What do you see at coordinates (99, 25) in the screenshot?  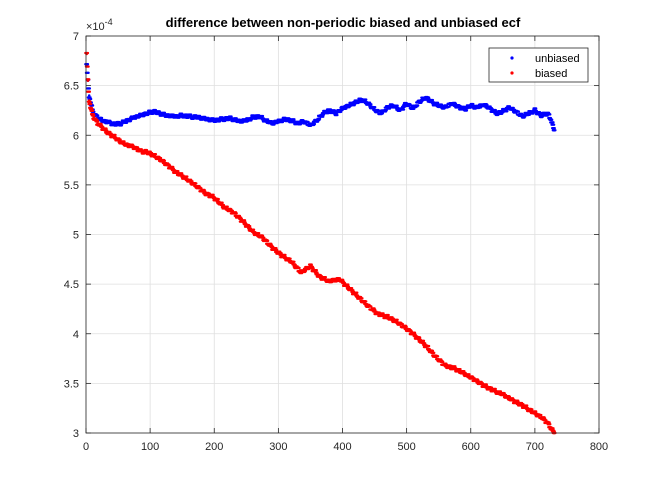 I see `y-exponent-label: ×10⁻⁴` at bounding box center [99, 25].